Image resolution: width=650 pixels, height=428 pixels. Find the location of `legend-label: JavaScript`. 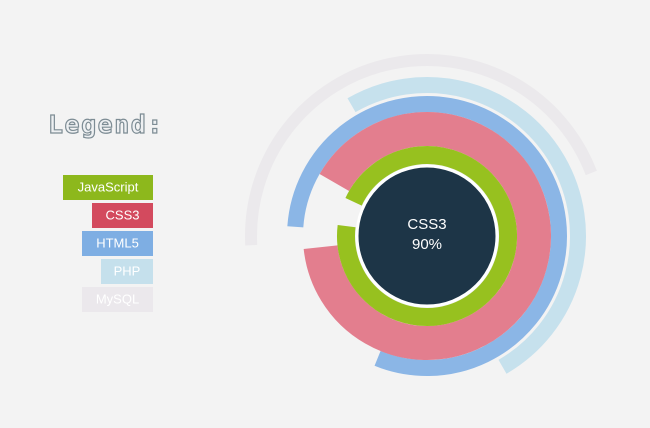

legend-label: JavaScript is located at coordinates (108, 186).